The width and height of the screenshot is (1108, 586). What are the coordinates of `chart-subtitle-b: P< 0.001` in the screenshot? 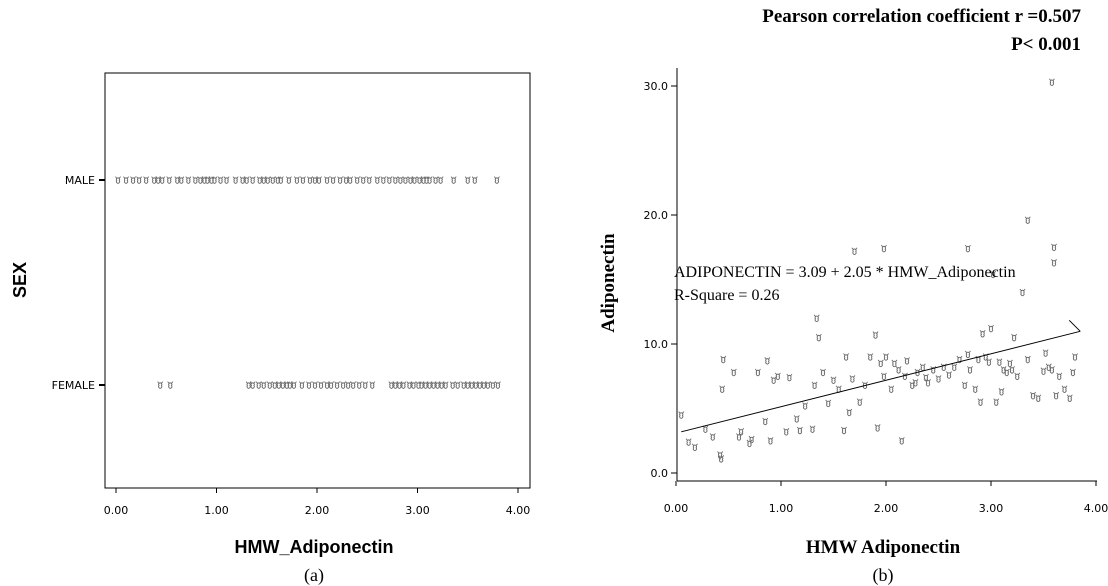 It's located at (1046, 44).